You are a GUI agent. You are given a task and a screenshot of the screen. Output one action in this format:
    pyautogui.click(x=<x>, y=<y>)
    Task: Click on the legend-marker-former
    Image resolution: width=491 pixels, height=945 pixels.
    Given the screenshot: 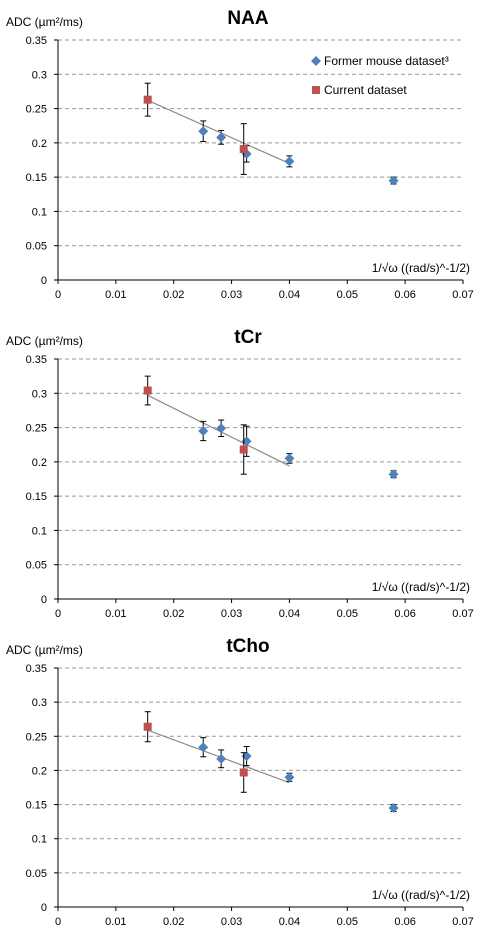 What is the action you would take?
    pyautogui.click(x=316, y=61)
    